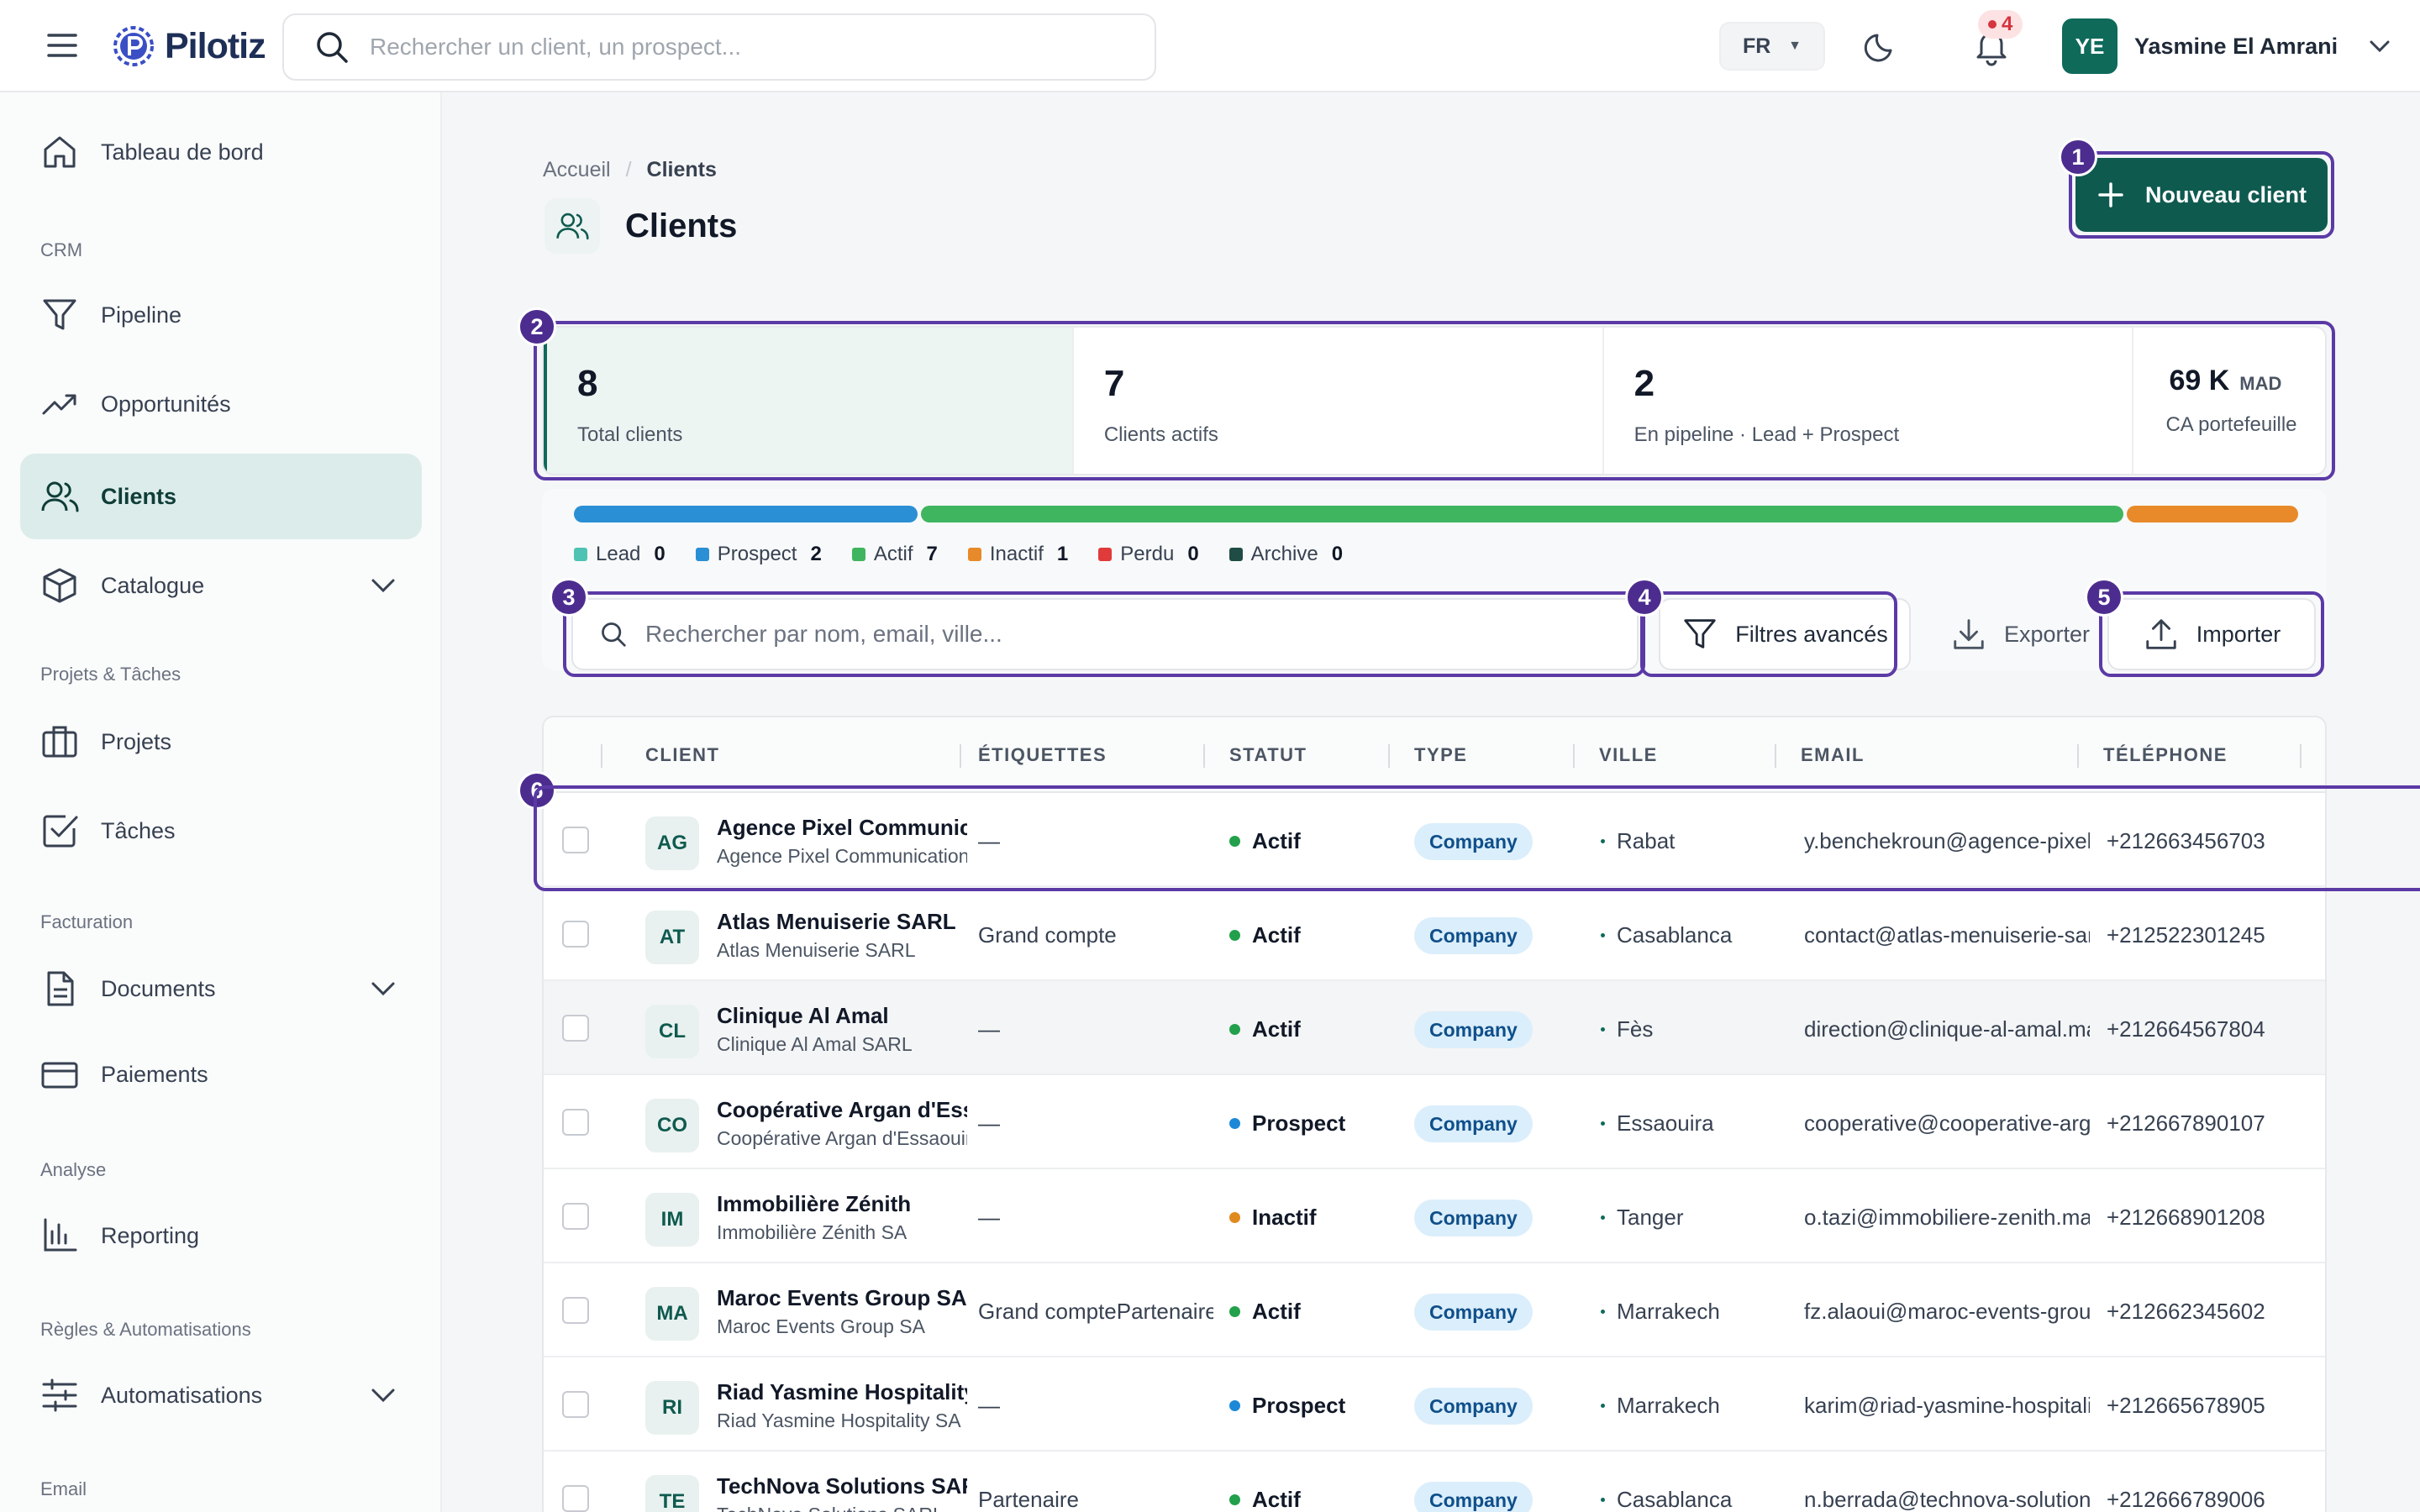 This screenshot has width=2420, height=1512. What do you see at coordinates (672, 1125) in the screenshot?
I see `client-initials-avatar: CO` at bounding box center [672, 1125].